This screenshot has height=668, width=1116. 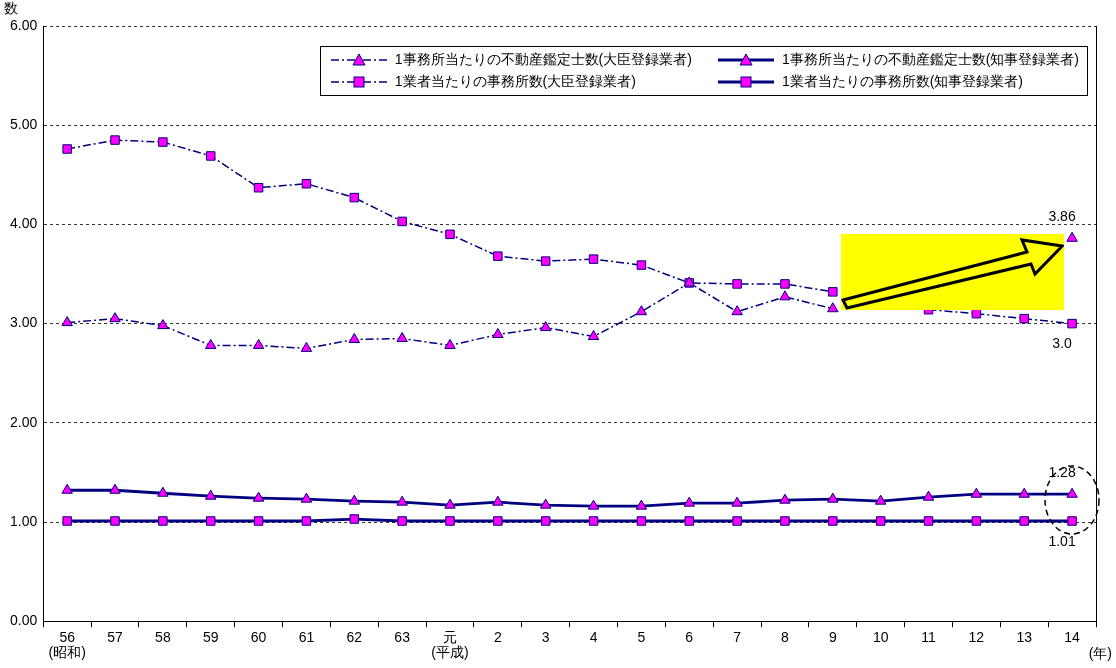 What do you see at coordinates (67, 644) in the screenshot?
I see `x-tick-label: 56 (昭和)` at bounding box center [67, 644].